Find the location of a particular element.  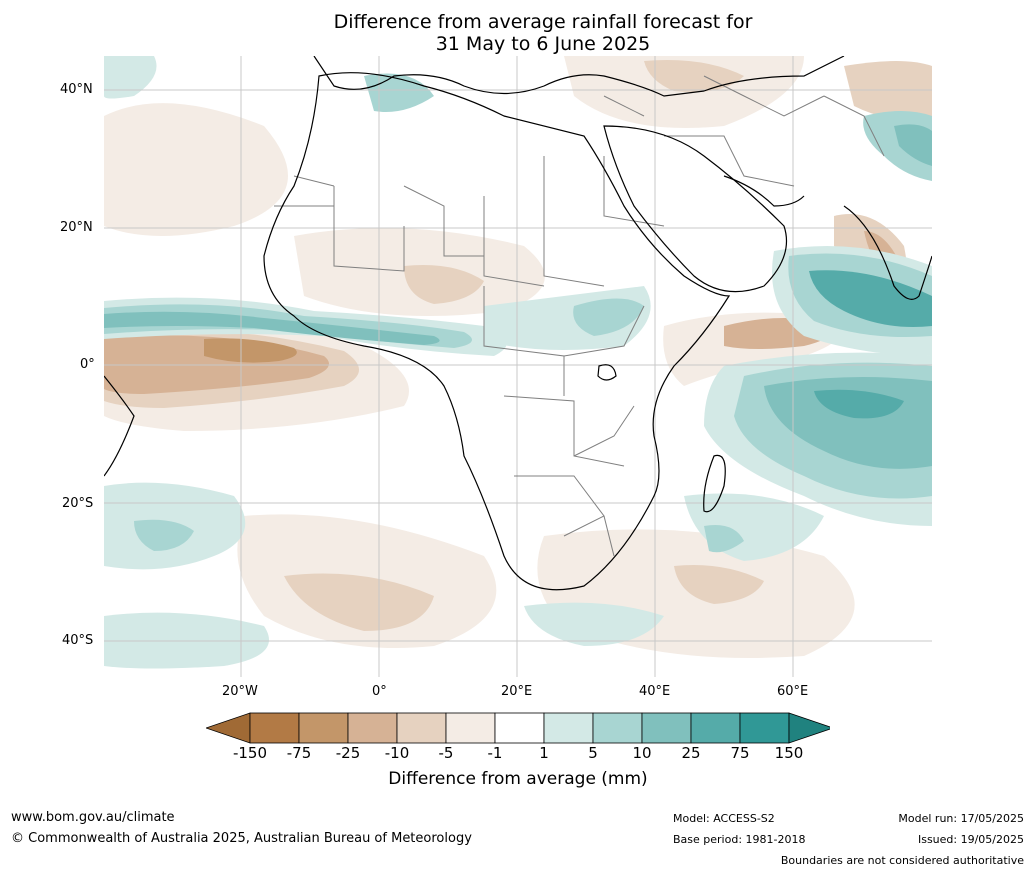

lat-label-20n: 20°N is located at coordinates (76, 227).